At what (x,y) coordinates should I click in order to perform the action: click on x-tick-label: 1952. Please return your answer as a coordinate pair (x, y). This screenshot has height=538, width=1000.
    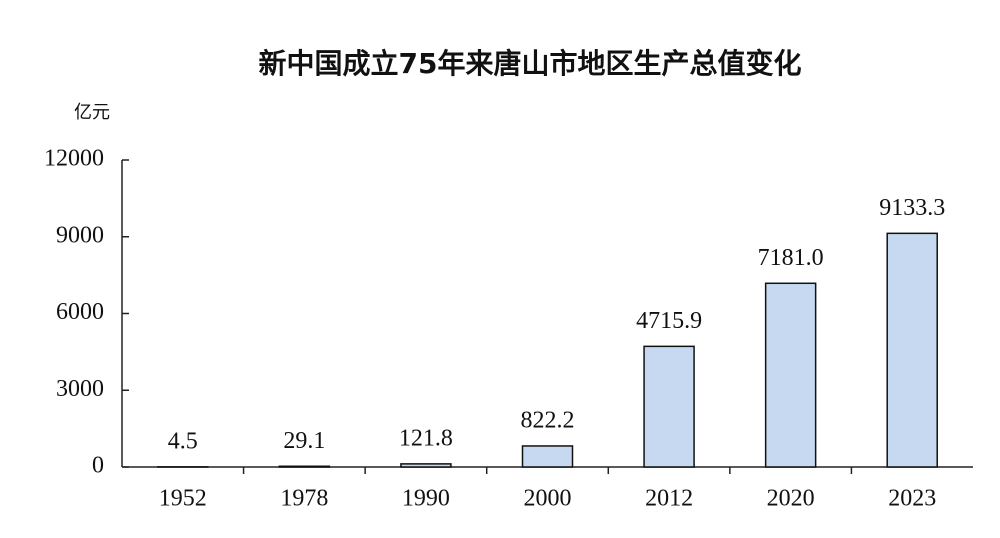
    Looking at the image, I should click on (183, 499).